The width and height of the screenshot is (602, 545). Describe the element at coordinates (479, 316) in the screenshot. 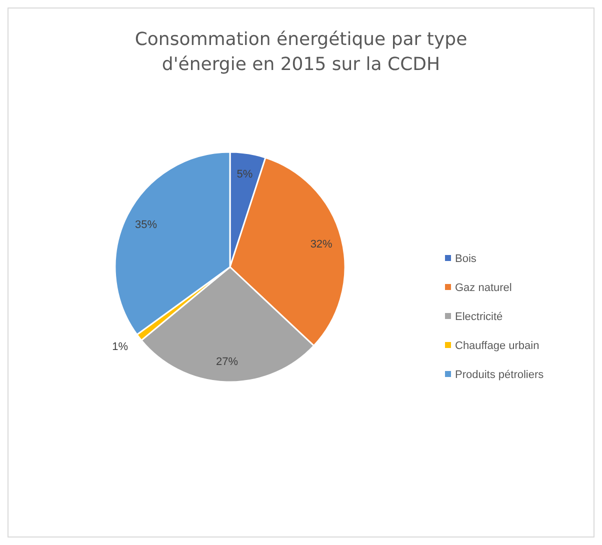

I see `legend-label: Electricité` at that location.